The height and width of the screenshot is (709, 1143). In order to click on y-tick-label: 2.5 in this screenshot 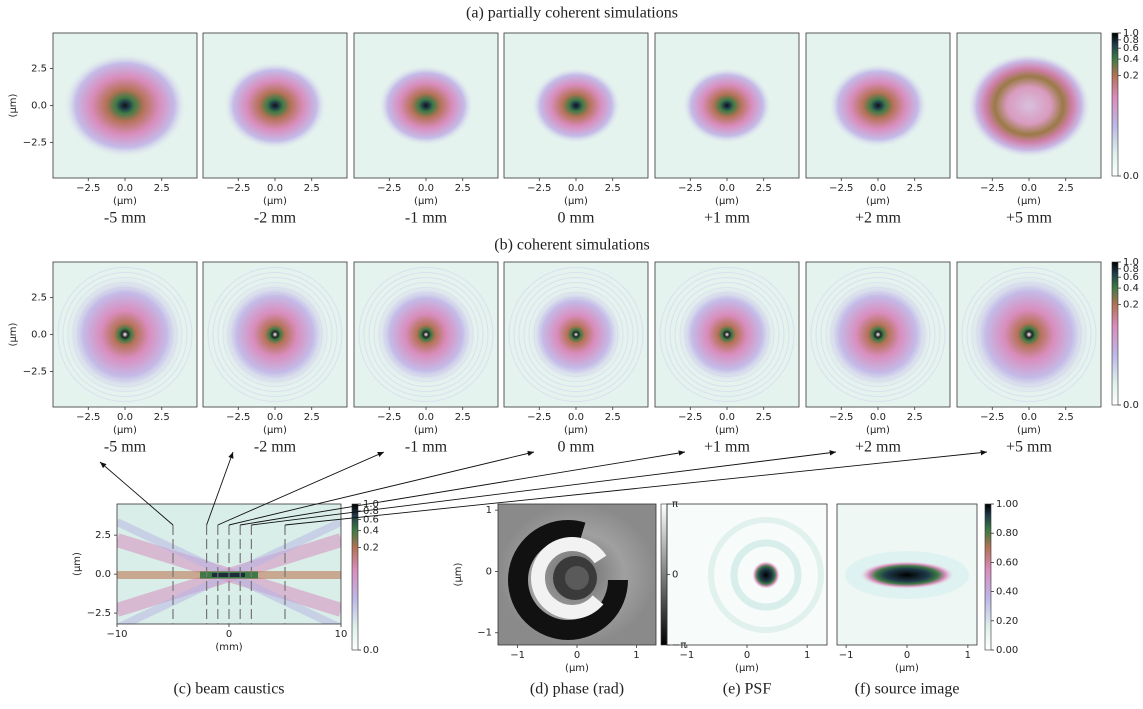, I will do `click(103, 535)`.